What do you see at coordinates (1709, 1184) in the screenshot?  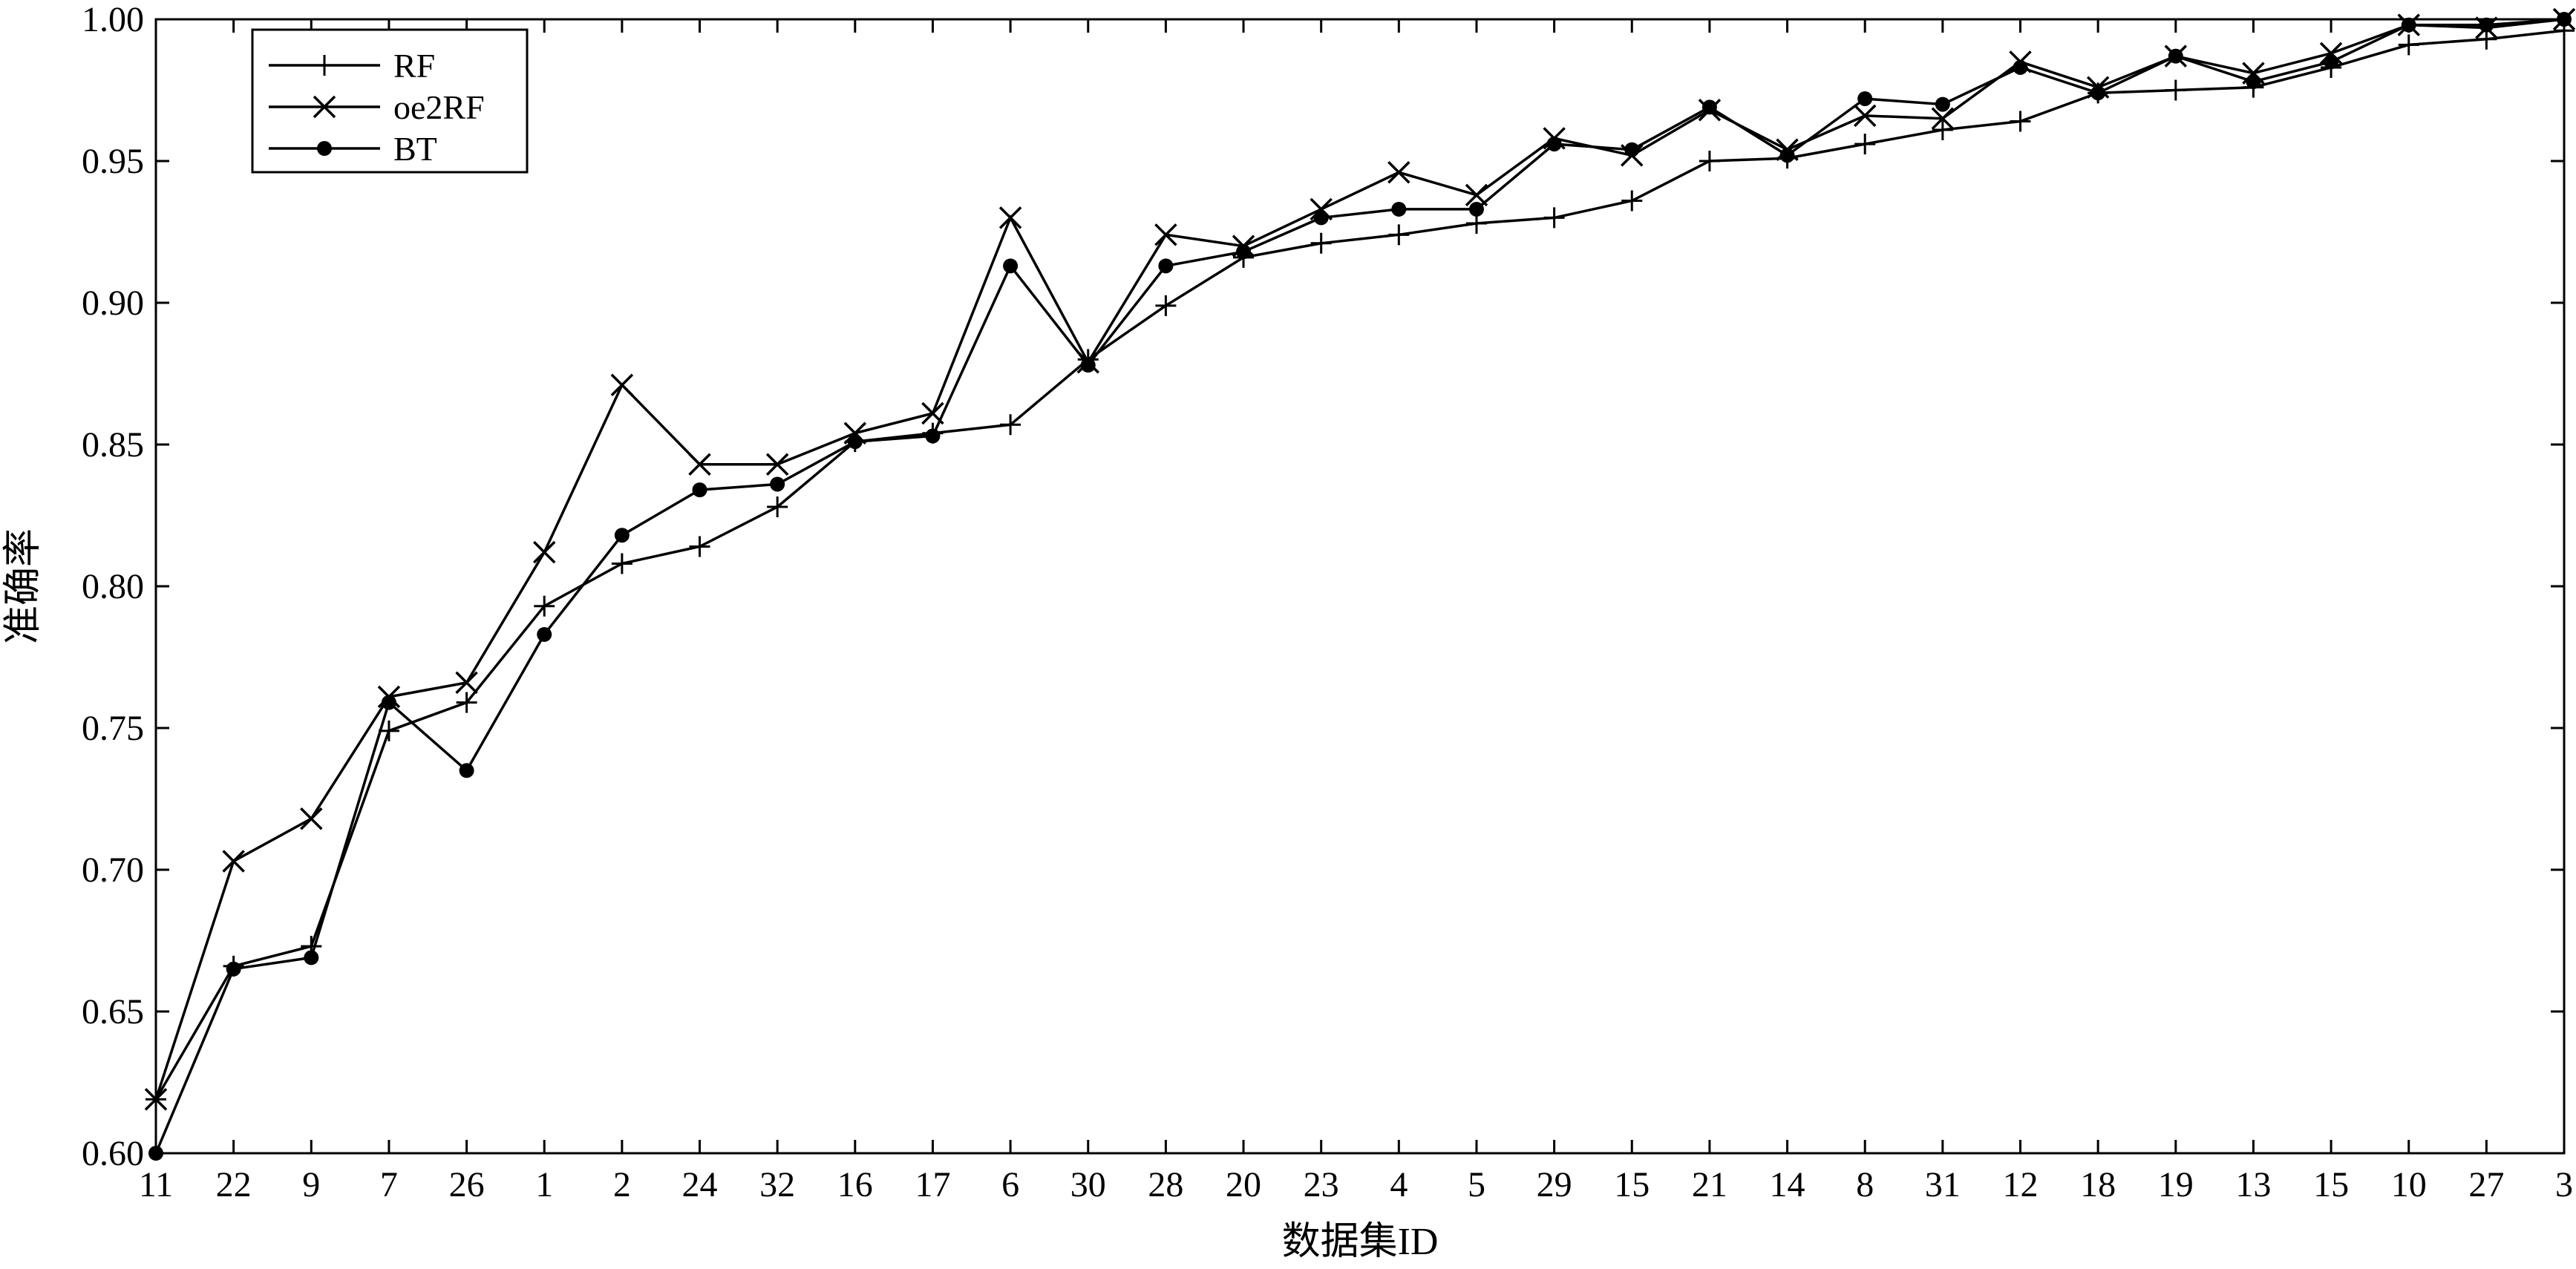 I see `x-tick-label: 21` at bounding box center [1709, 1184].